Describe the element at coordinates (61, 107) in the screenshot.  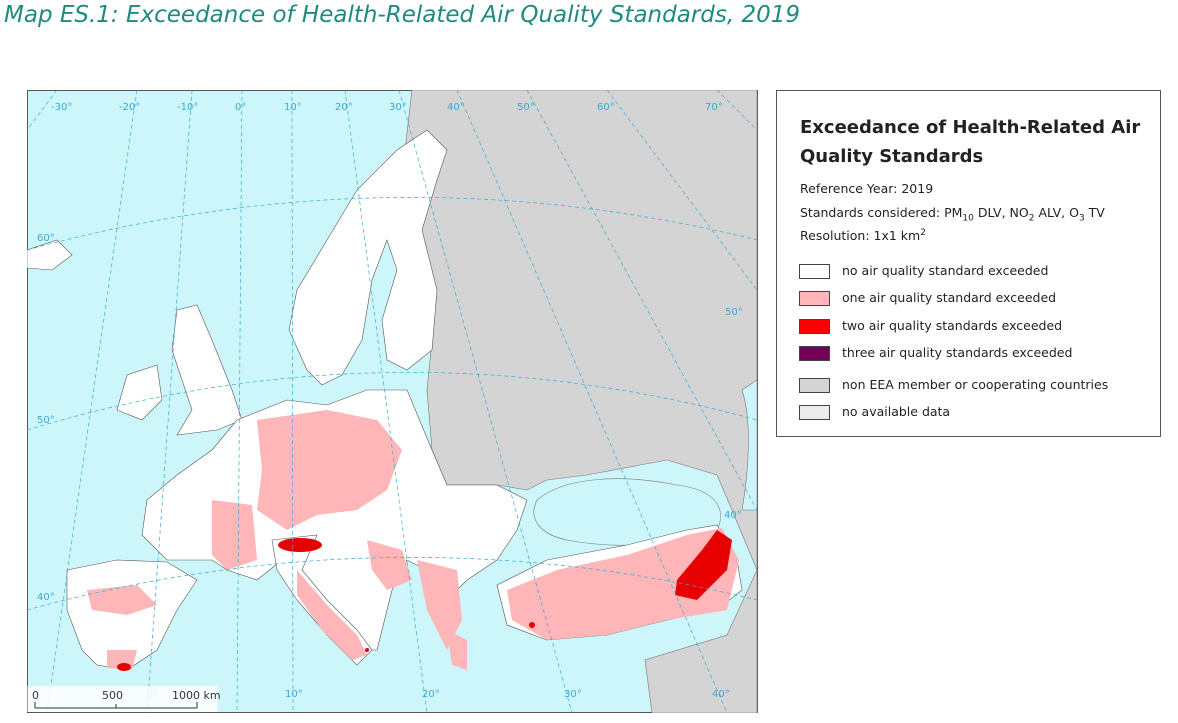
I see `graticule-label: -30°` at that location.